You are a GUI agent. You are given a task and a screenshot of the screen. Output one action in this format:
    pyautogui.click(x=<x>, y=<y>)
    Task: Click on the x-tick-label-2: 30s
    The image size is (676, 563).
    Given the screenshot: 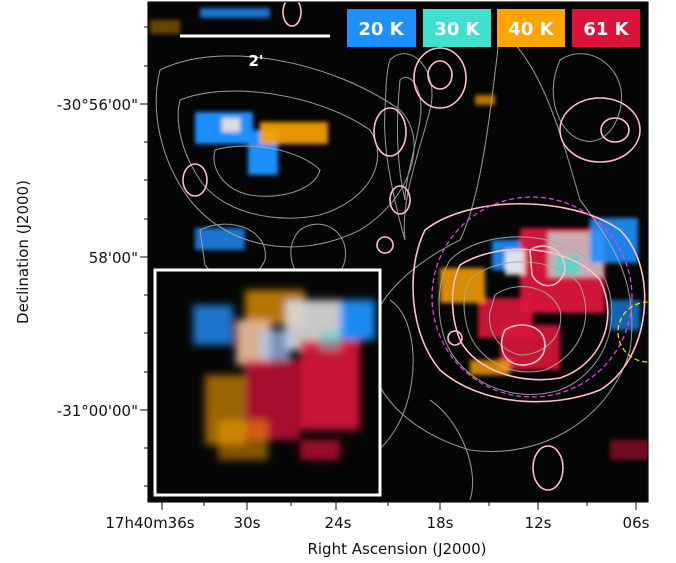 What is the action you would take?
    pyautogui.click(x=247, y=523)
    